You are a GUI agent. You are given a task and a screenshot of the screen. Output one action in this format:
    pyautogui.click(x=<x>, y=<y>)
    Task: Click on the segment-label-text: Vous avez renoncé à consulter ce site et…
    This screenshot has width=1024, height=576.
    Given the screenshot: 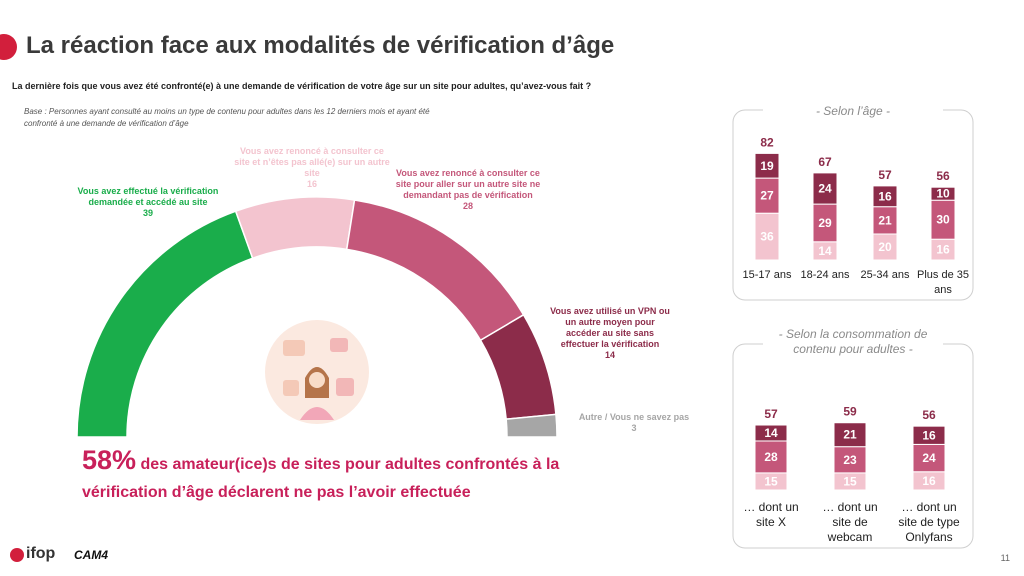 What is the action you would take?
    pyautogui.click(x=312, y=162)
    